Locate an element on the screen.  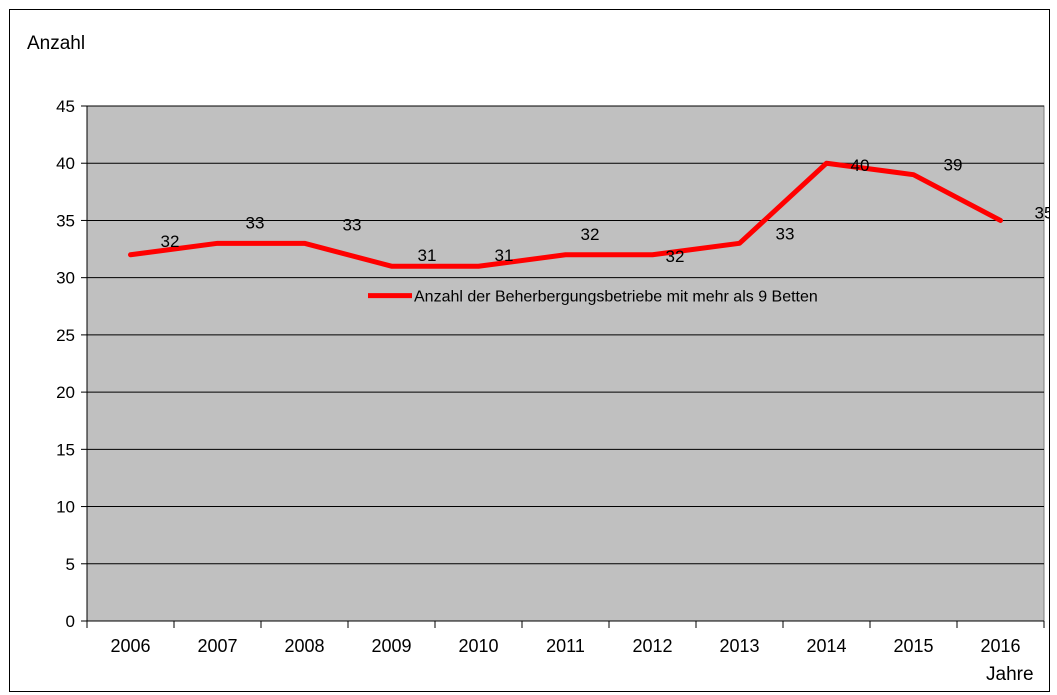
y-tick-label: 5 is located at coordinates (70, 564).